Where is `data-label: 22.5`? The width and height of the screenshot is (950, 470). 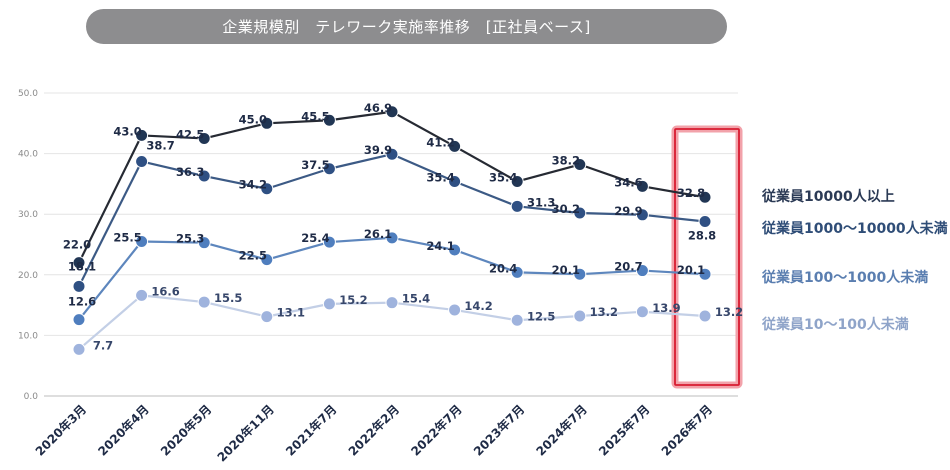 data-label: 22.5 is located at coordinates (253, 256).